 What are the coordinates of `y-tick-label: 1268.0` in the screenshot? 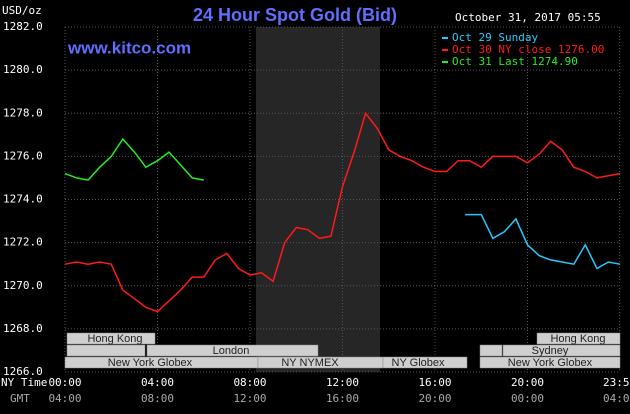 It's located at (23, 328).